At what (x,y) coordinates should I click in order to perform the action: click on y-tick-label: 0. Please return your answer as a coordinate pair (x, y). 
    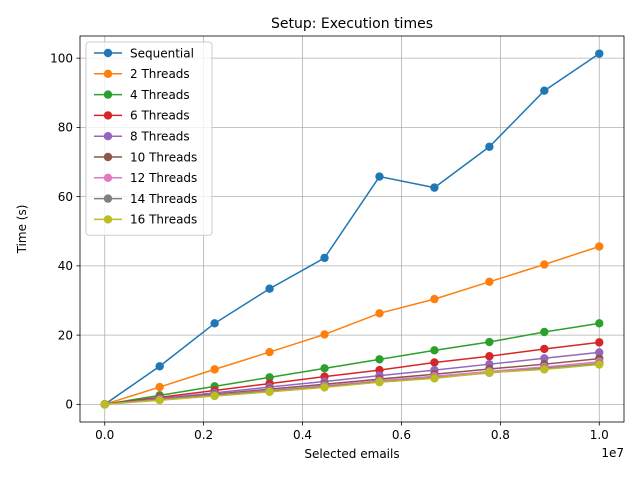
    Looking at the image, I should click on (69, 405).